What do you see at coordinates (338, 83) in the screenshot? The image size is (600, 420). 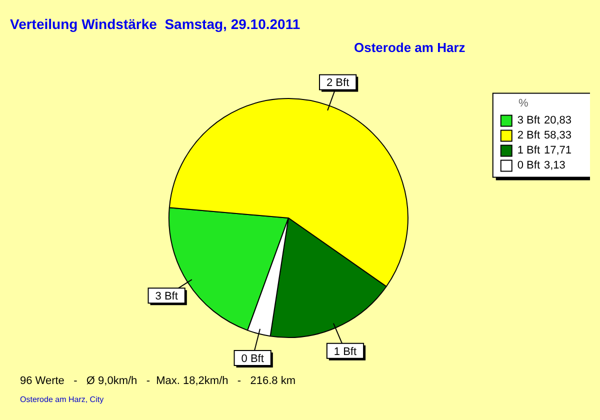 I see `slice-label: 2 Bft` at bounding box center [338, 83].